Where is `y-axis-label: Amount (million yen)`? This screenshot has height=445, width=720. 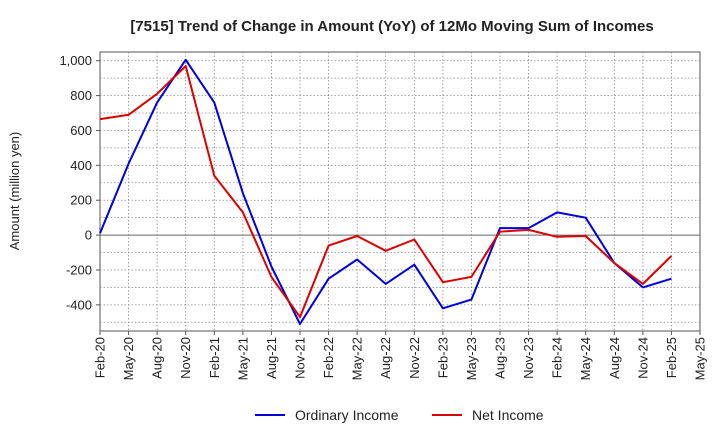
y-axis-label: Amount (million yen) is located at coordinates (14, 191).